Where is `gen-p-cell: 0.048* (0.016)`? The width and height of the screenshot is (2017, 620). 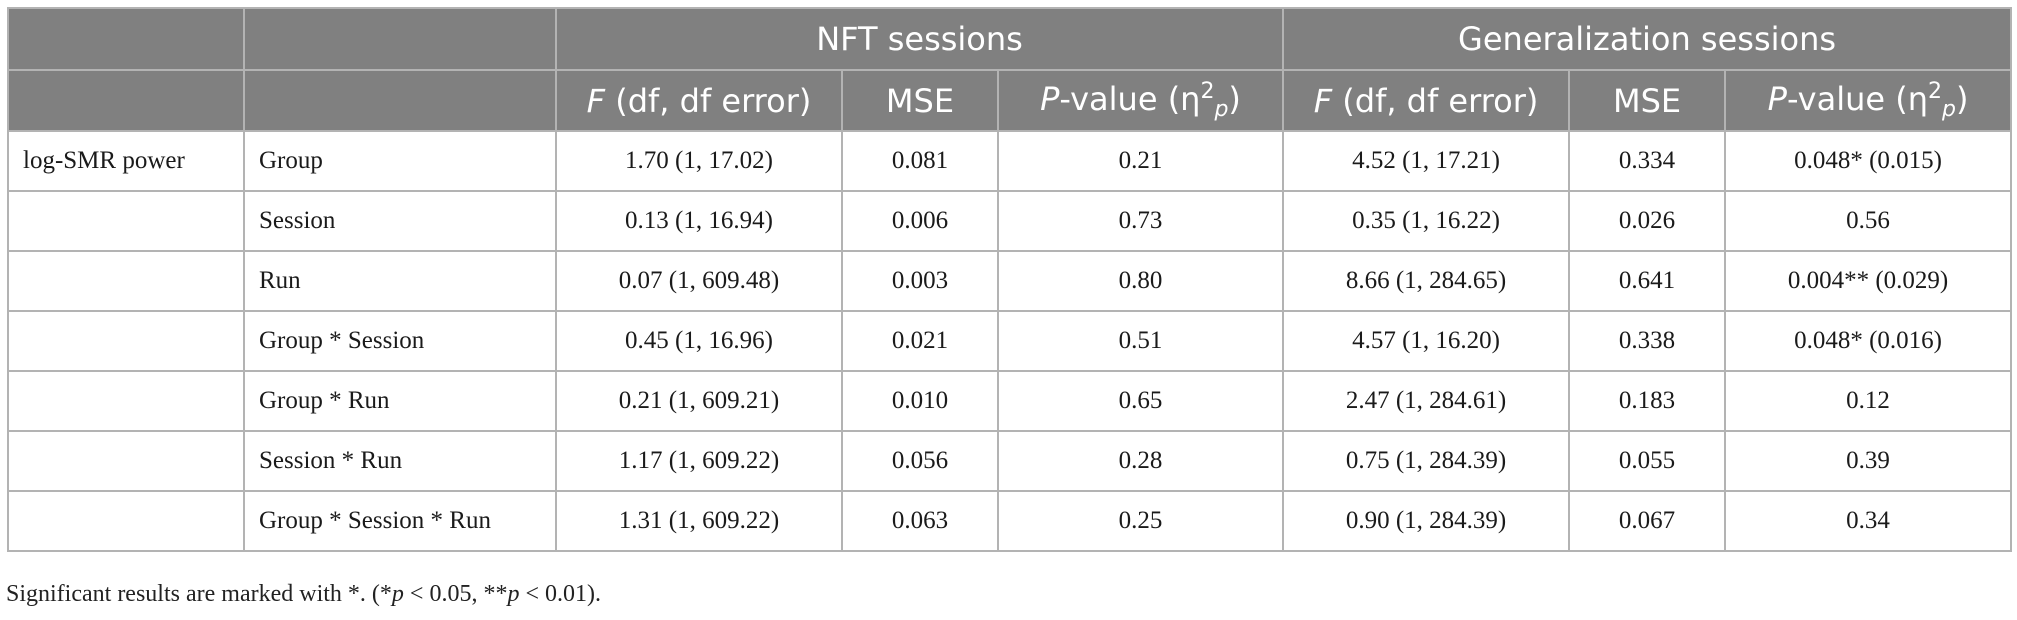
gen-p-cell: 0.048* (0.016) is located at coordinates (1868, 341).